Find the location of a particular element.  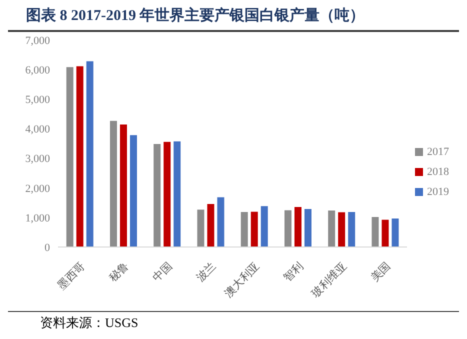

x-tick-label: 秘鲁 is located at coordinates (119, 272).